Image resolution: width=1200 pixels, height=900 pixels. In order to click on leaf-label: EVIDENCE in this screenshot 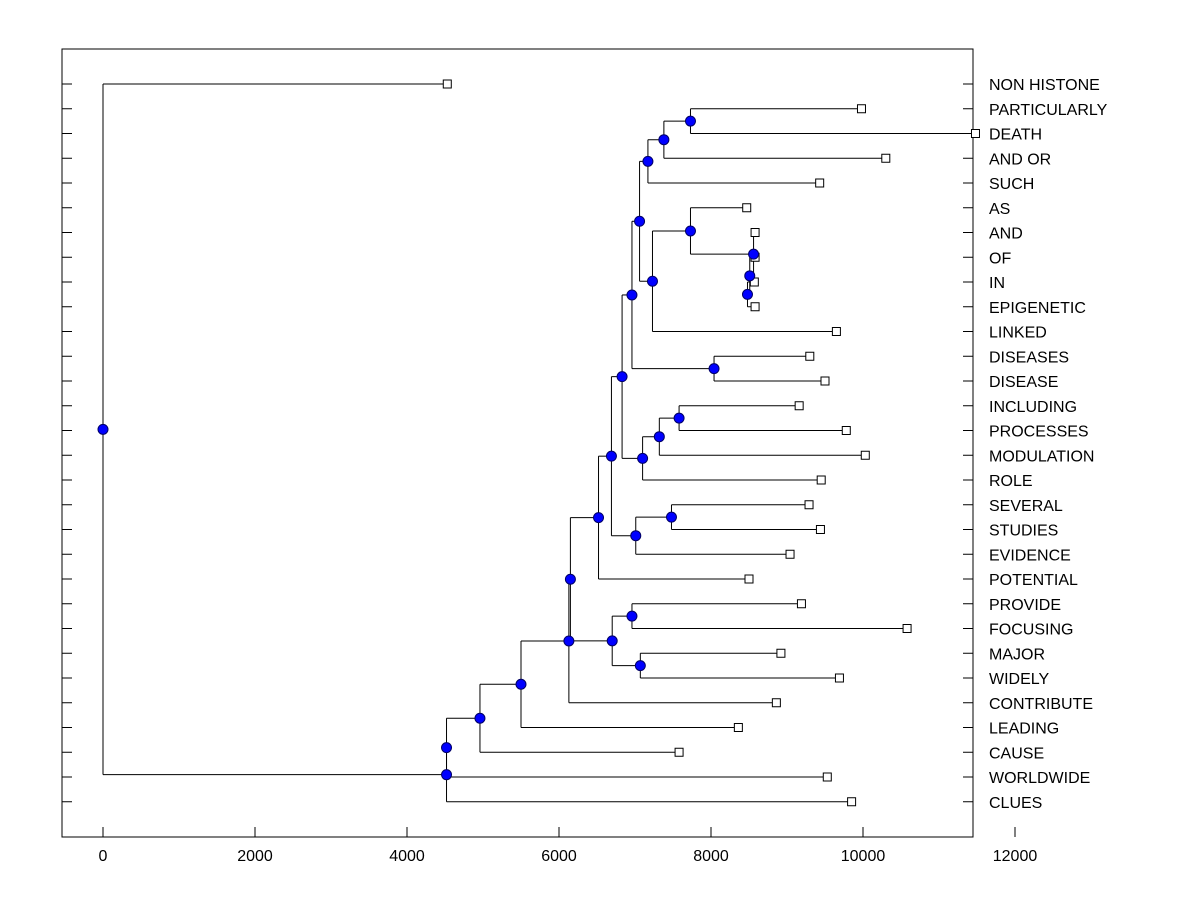, I will do `click(1030, 555)`.